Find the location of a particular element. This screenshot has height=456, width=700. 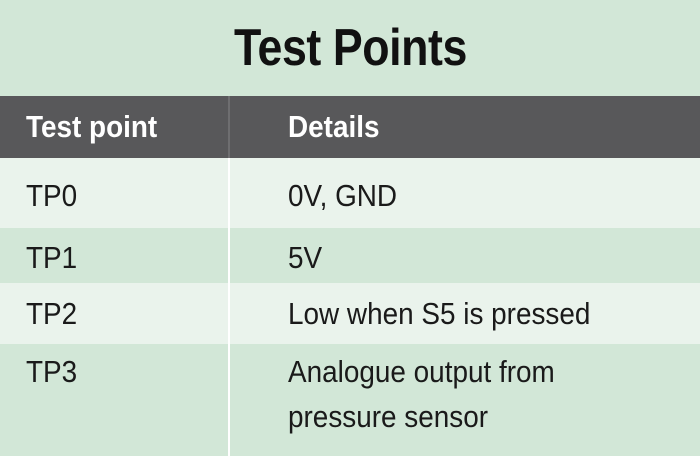

test-point-cell: TP3 is located at coordinates (52, 371).